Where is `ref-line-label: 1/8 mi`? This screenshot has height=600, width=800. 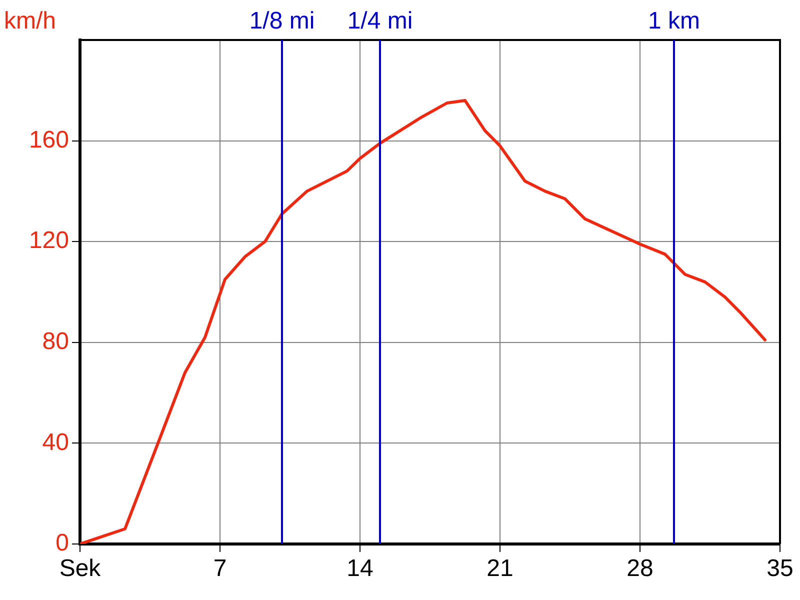
ref-line-label: 1/8 mi is located at coordinates (282, 21).